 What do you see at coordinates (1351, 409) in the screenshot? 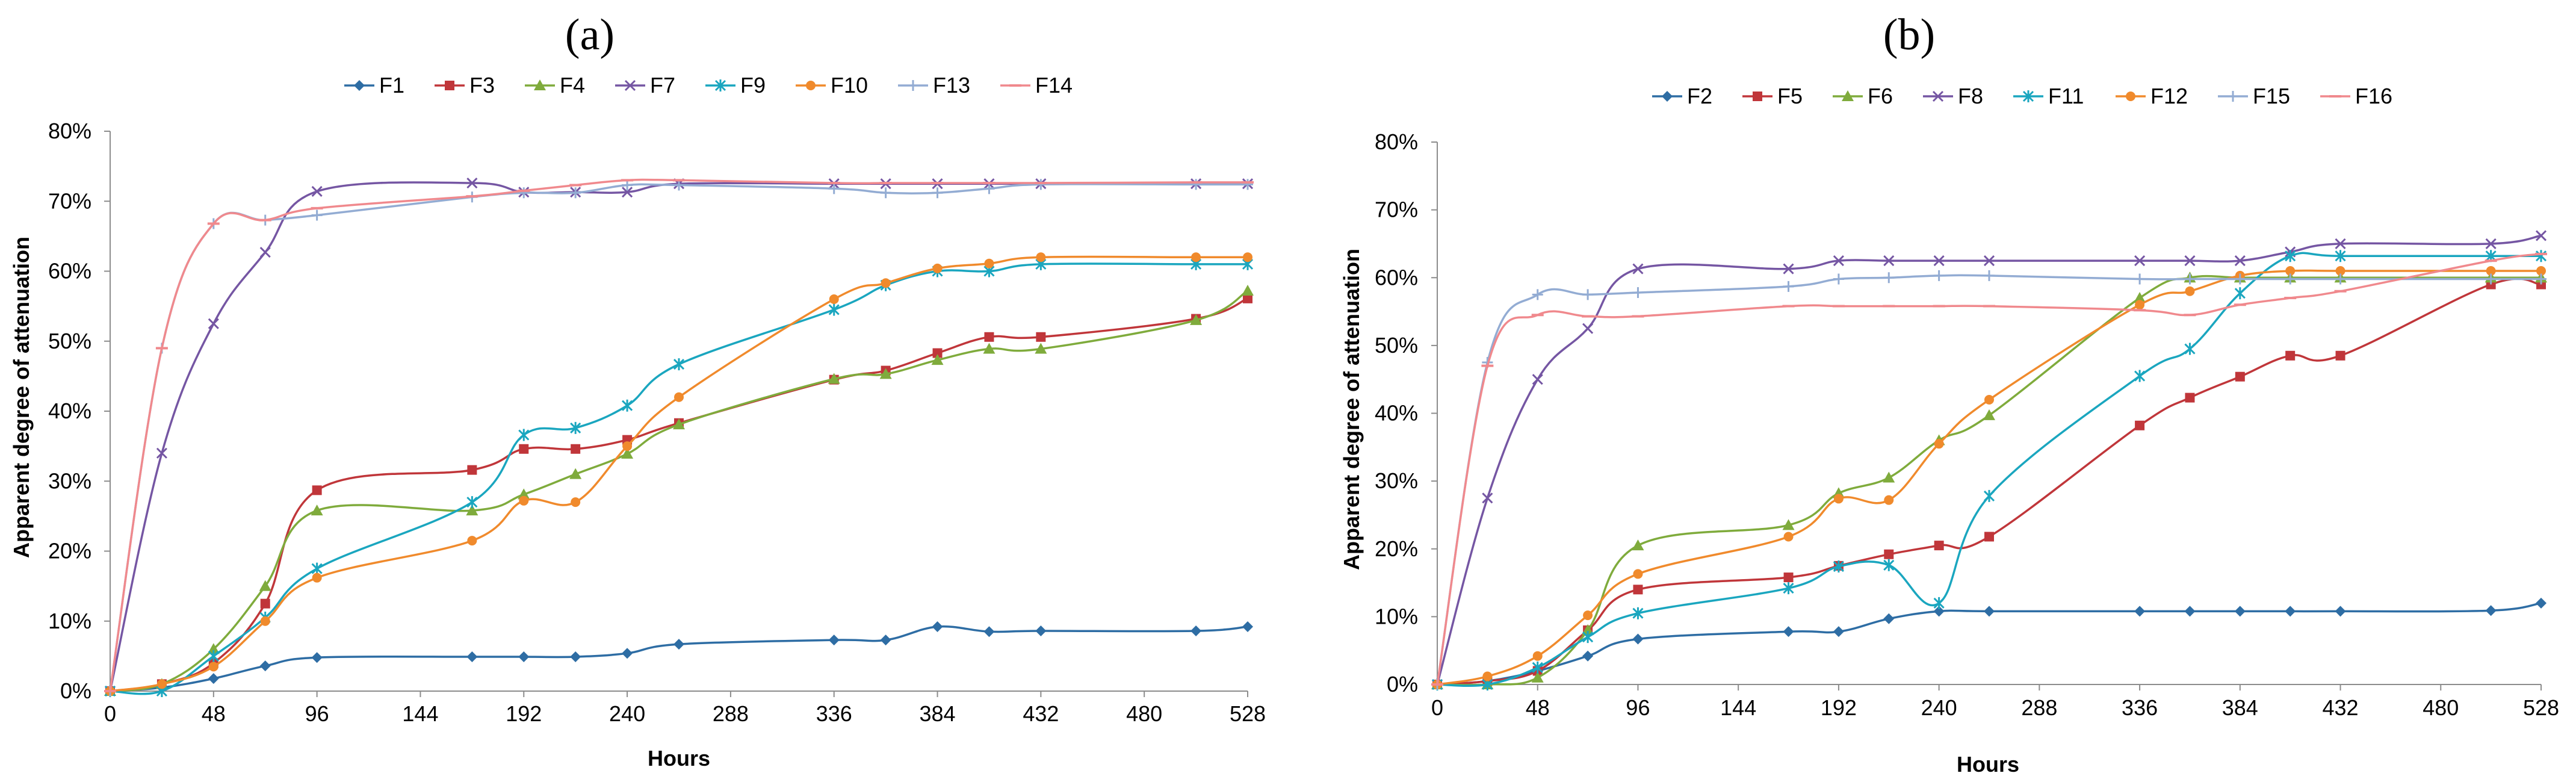
I see `y-axis-title-b: Apparent degree of attenuation` at bounding box center [1351, 409].